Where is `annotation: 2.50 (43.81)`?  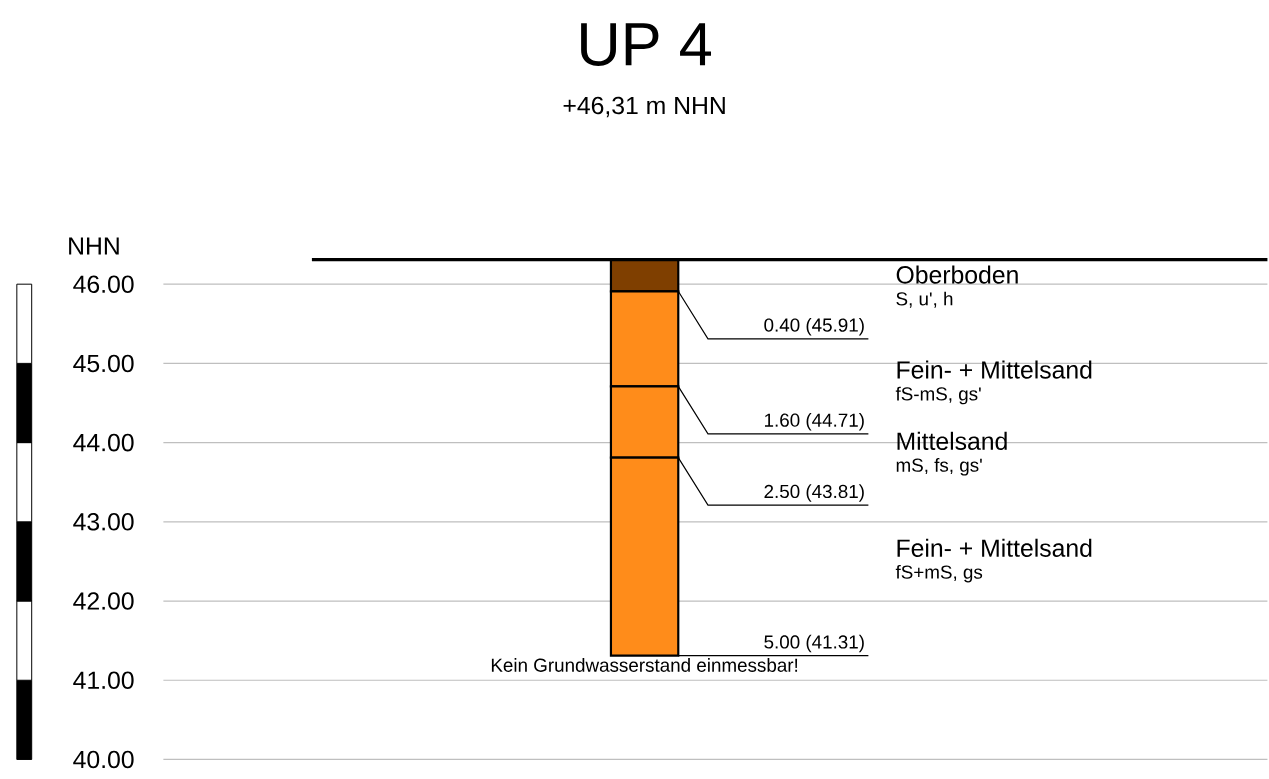
annotation: 2.50 (43.81) is located at coordinates (814, 493).